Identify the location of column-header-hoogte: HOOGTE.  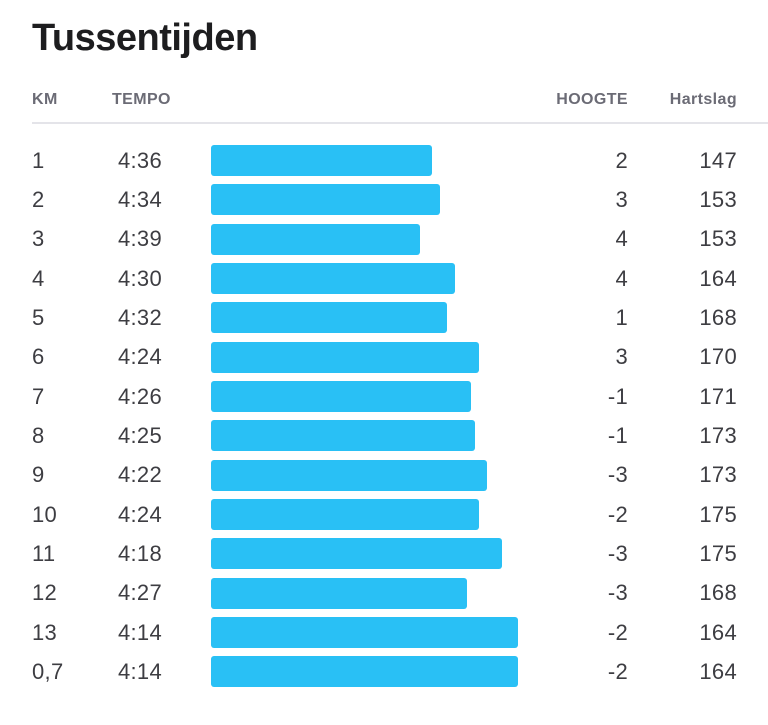
(592, 99).